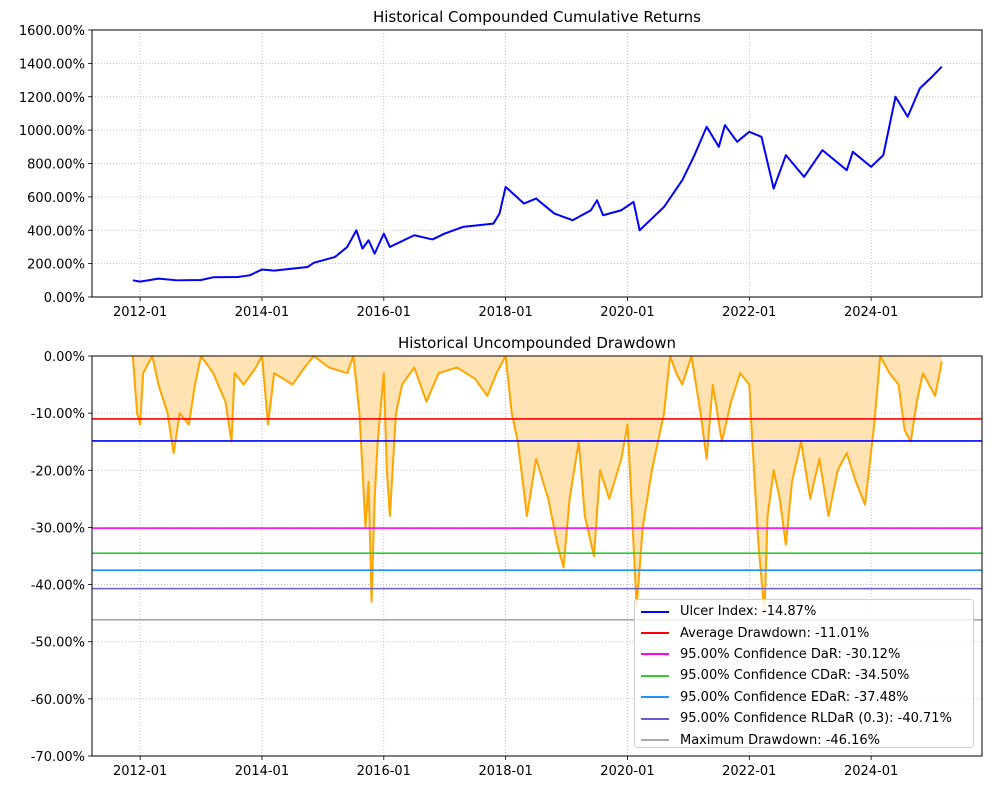 The width and height of the screenshot is (1001, 791). I want to click on legend-entry: Maximum Drawdown: -46.16%, so click(804, 739).